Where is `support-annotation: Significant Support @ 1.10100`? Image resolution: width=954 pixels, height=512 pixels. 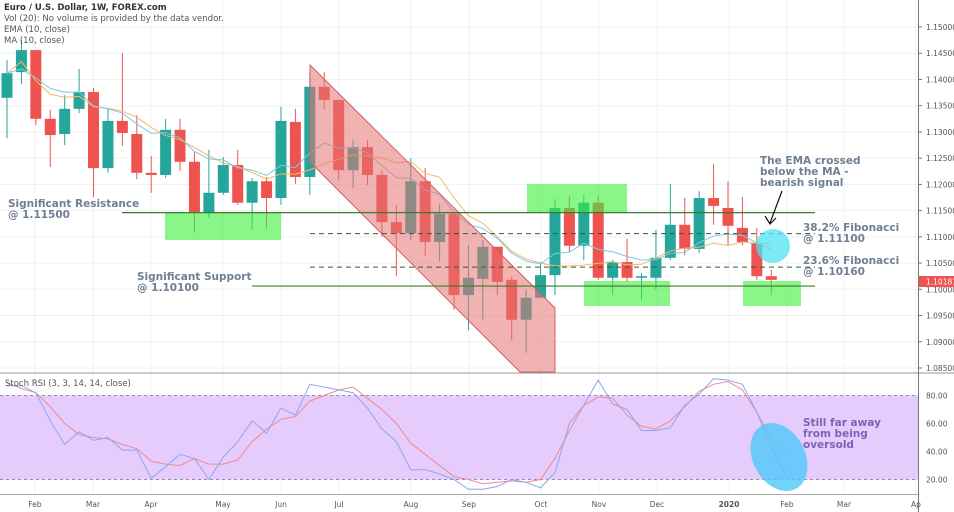 support-annotation: Significant Support @ 1.10100 is located at coordinates (194, 282).